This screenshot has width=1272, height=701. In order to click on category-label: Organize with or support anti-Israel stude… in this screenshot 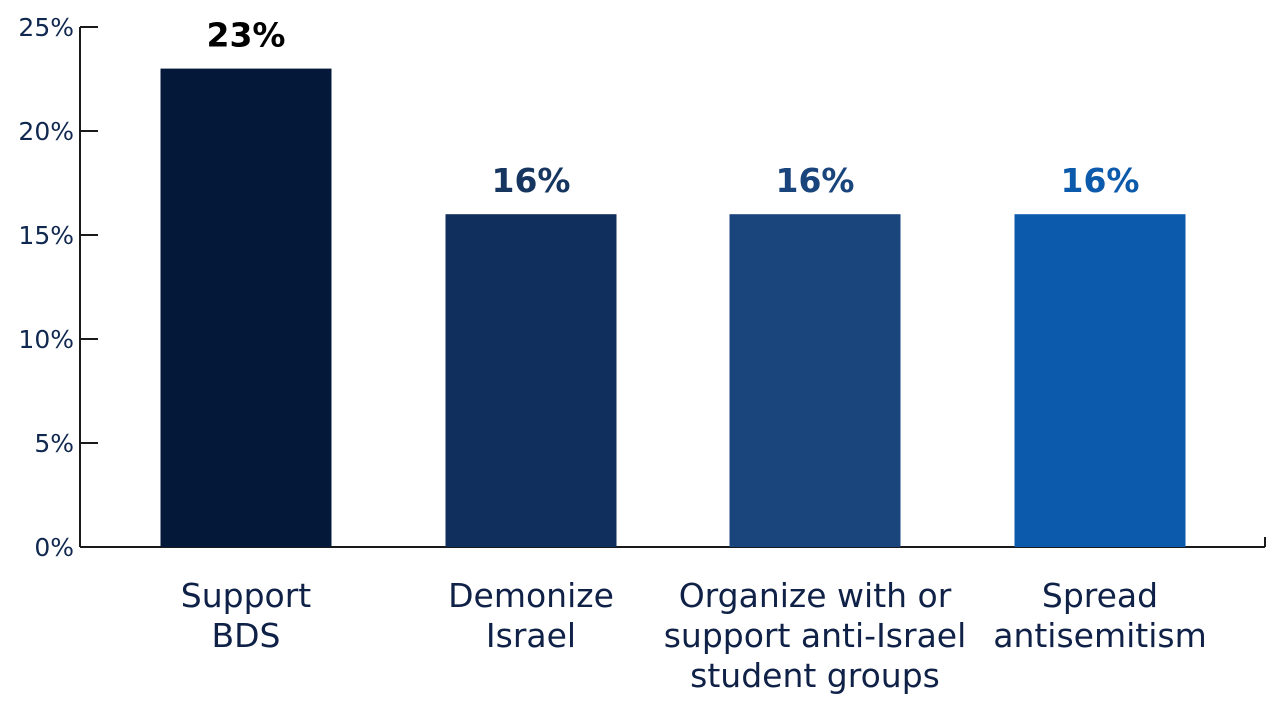, I will do `click(815, 635)`.